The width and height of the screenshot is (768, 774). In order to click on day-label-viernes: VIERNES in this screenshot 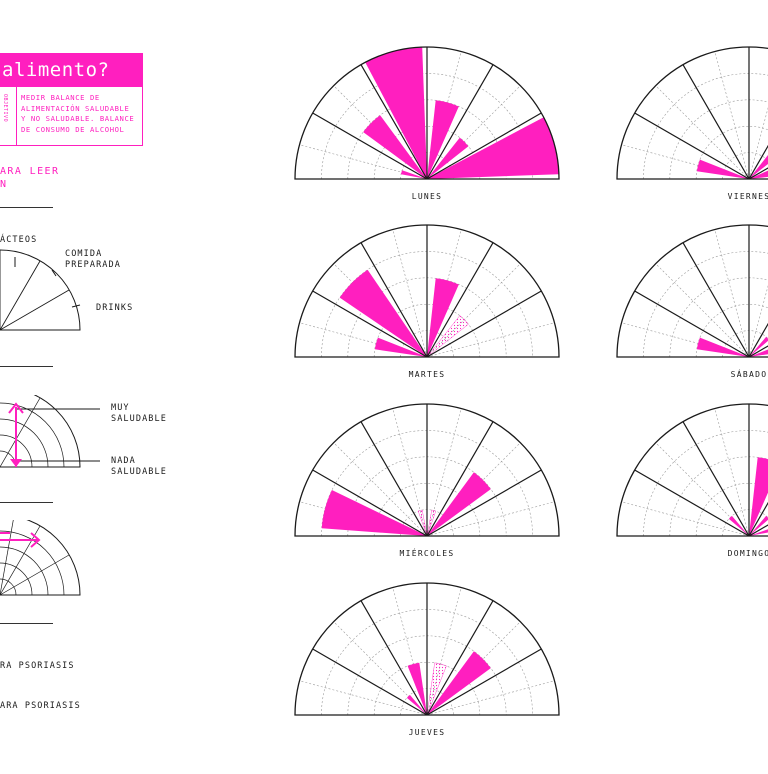, I will do `click(747, 196)`.